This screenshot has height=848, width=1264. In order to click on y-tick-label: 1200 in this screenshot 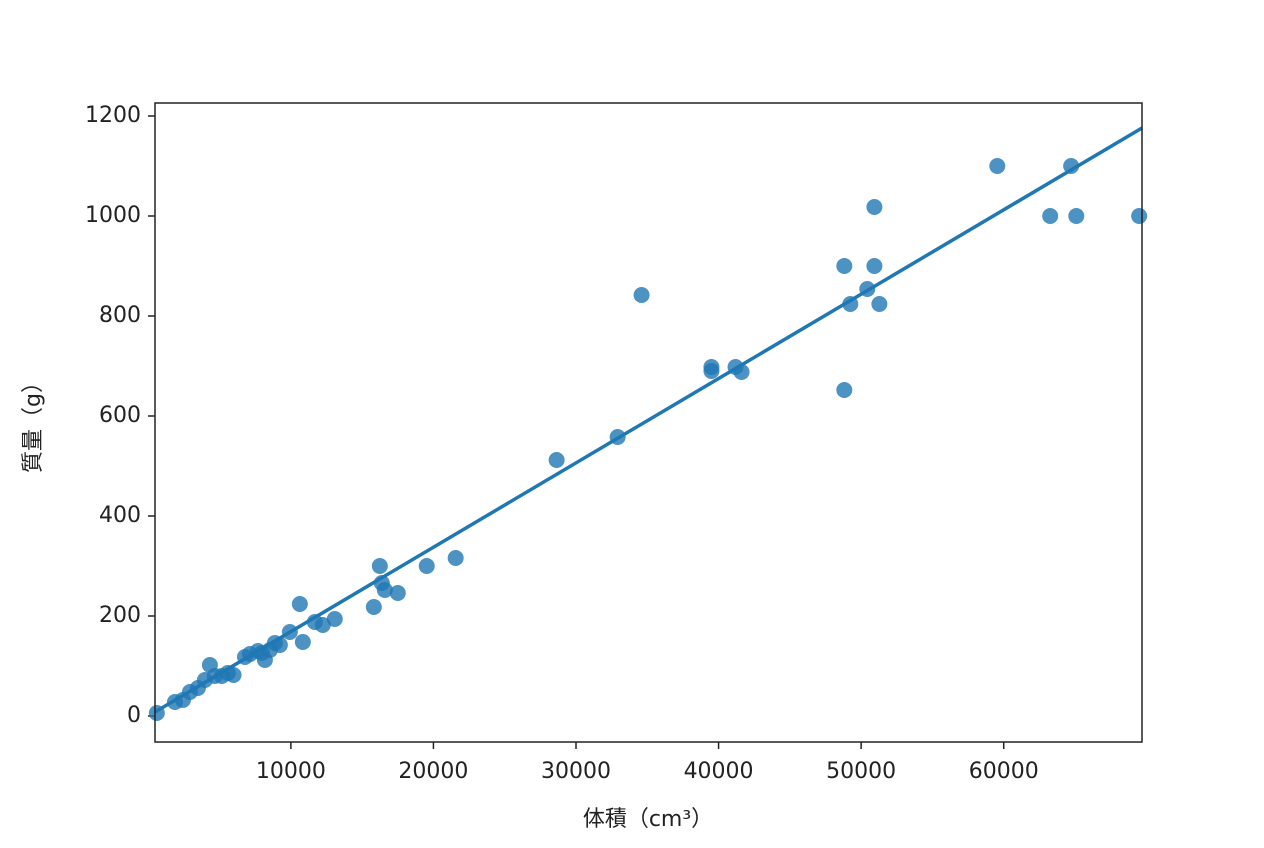, I will do `click(113, 115)`.